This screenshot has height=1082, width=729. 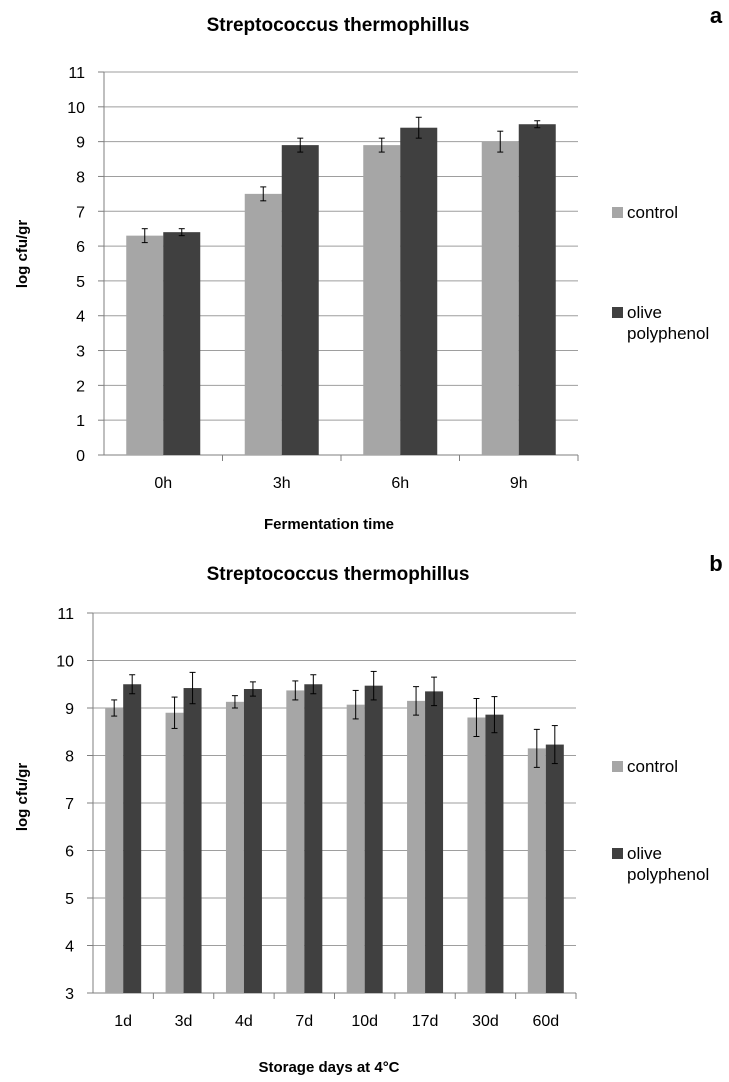 What do you see at coordinates (76, 73) in the screenshot?
I see `chart-a-ytick-label: 11` at bounding box center [76, 73].